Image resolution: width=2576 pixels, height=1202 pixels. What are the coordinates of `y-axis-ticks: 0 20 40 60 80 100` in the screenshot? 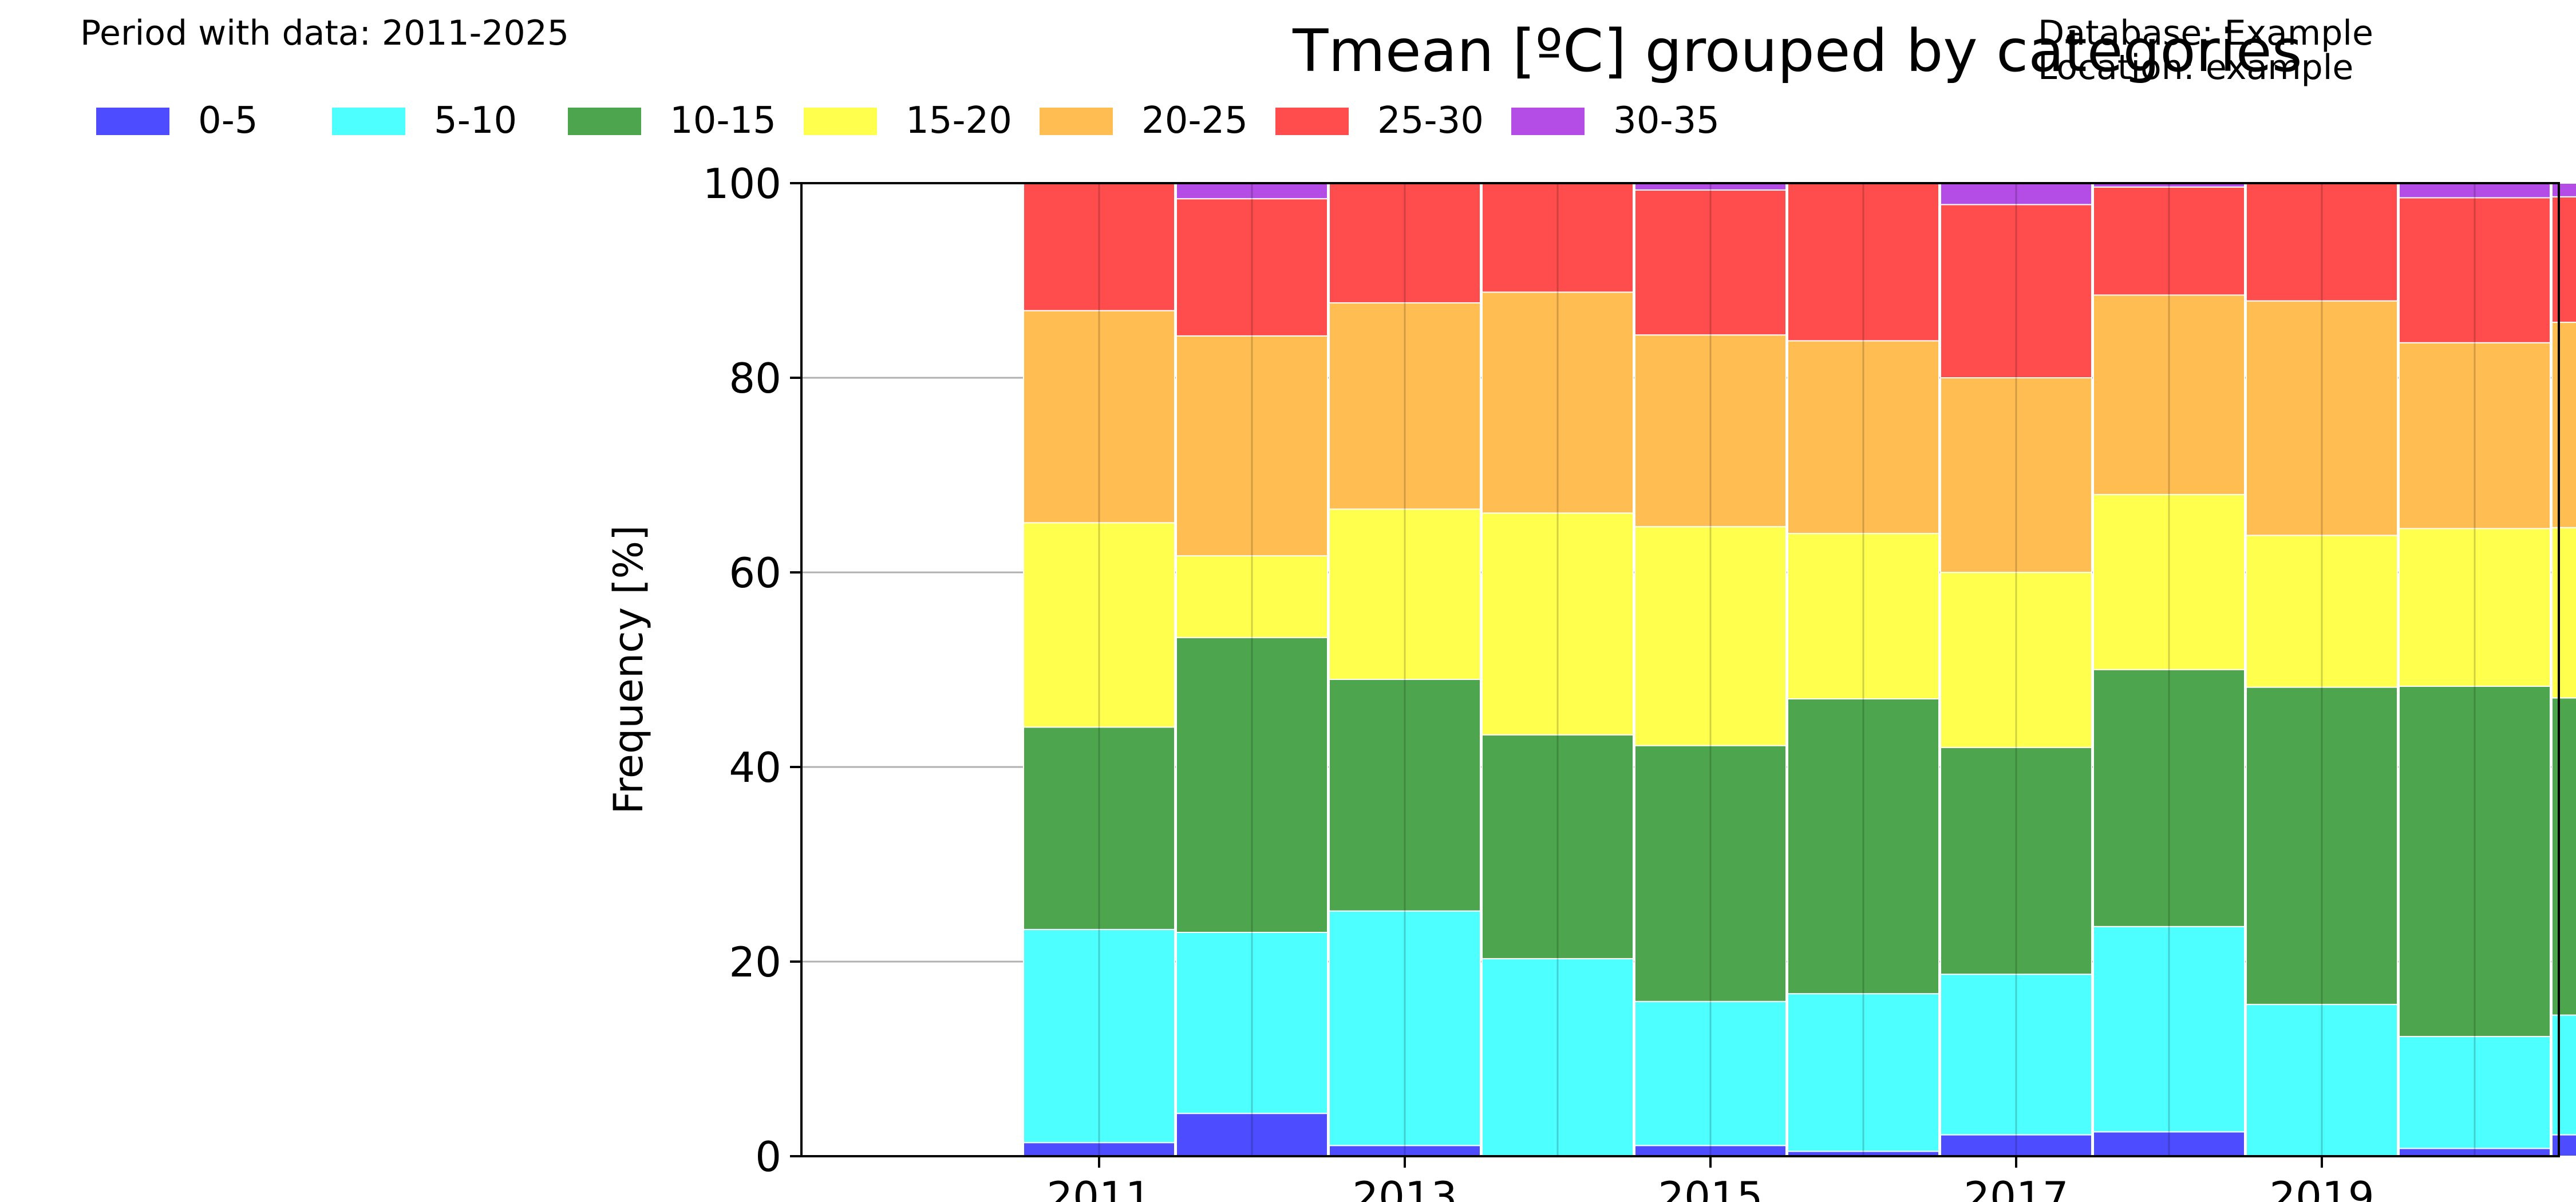 It's located at (752, 671).